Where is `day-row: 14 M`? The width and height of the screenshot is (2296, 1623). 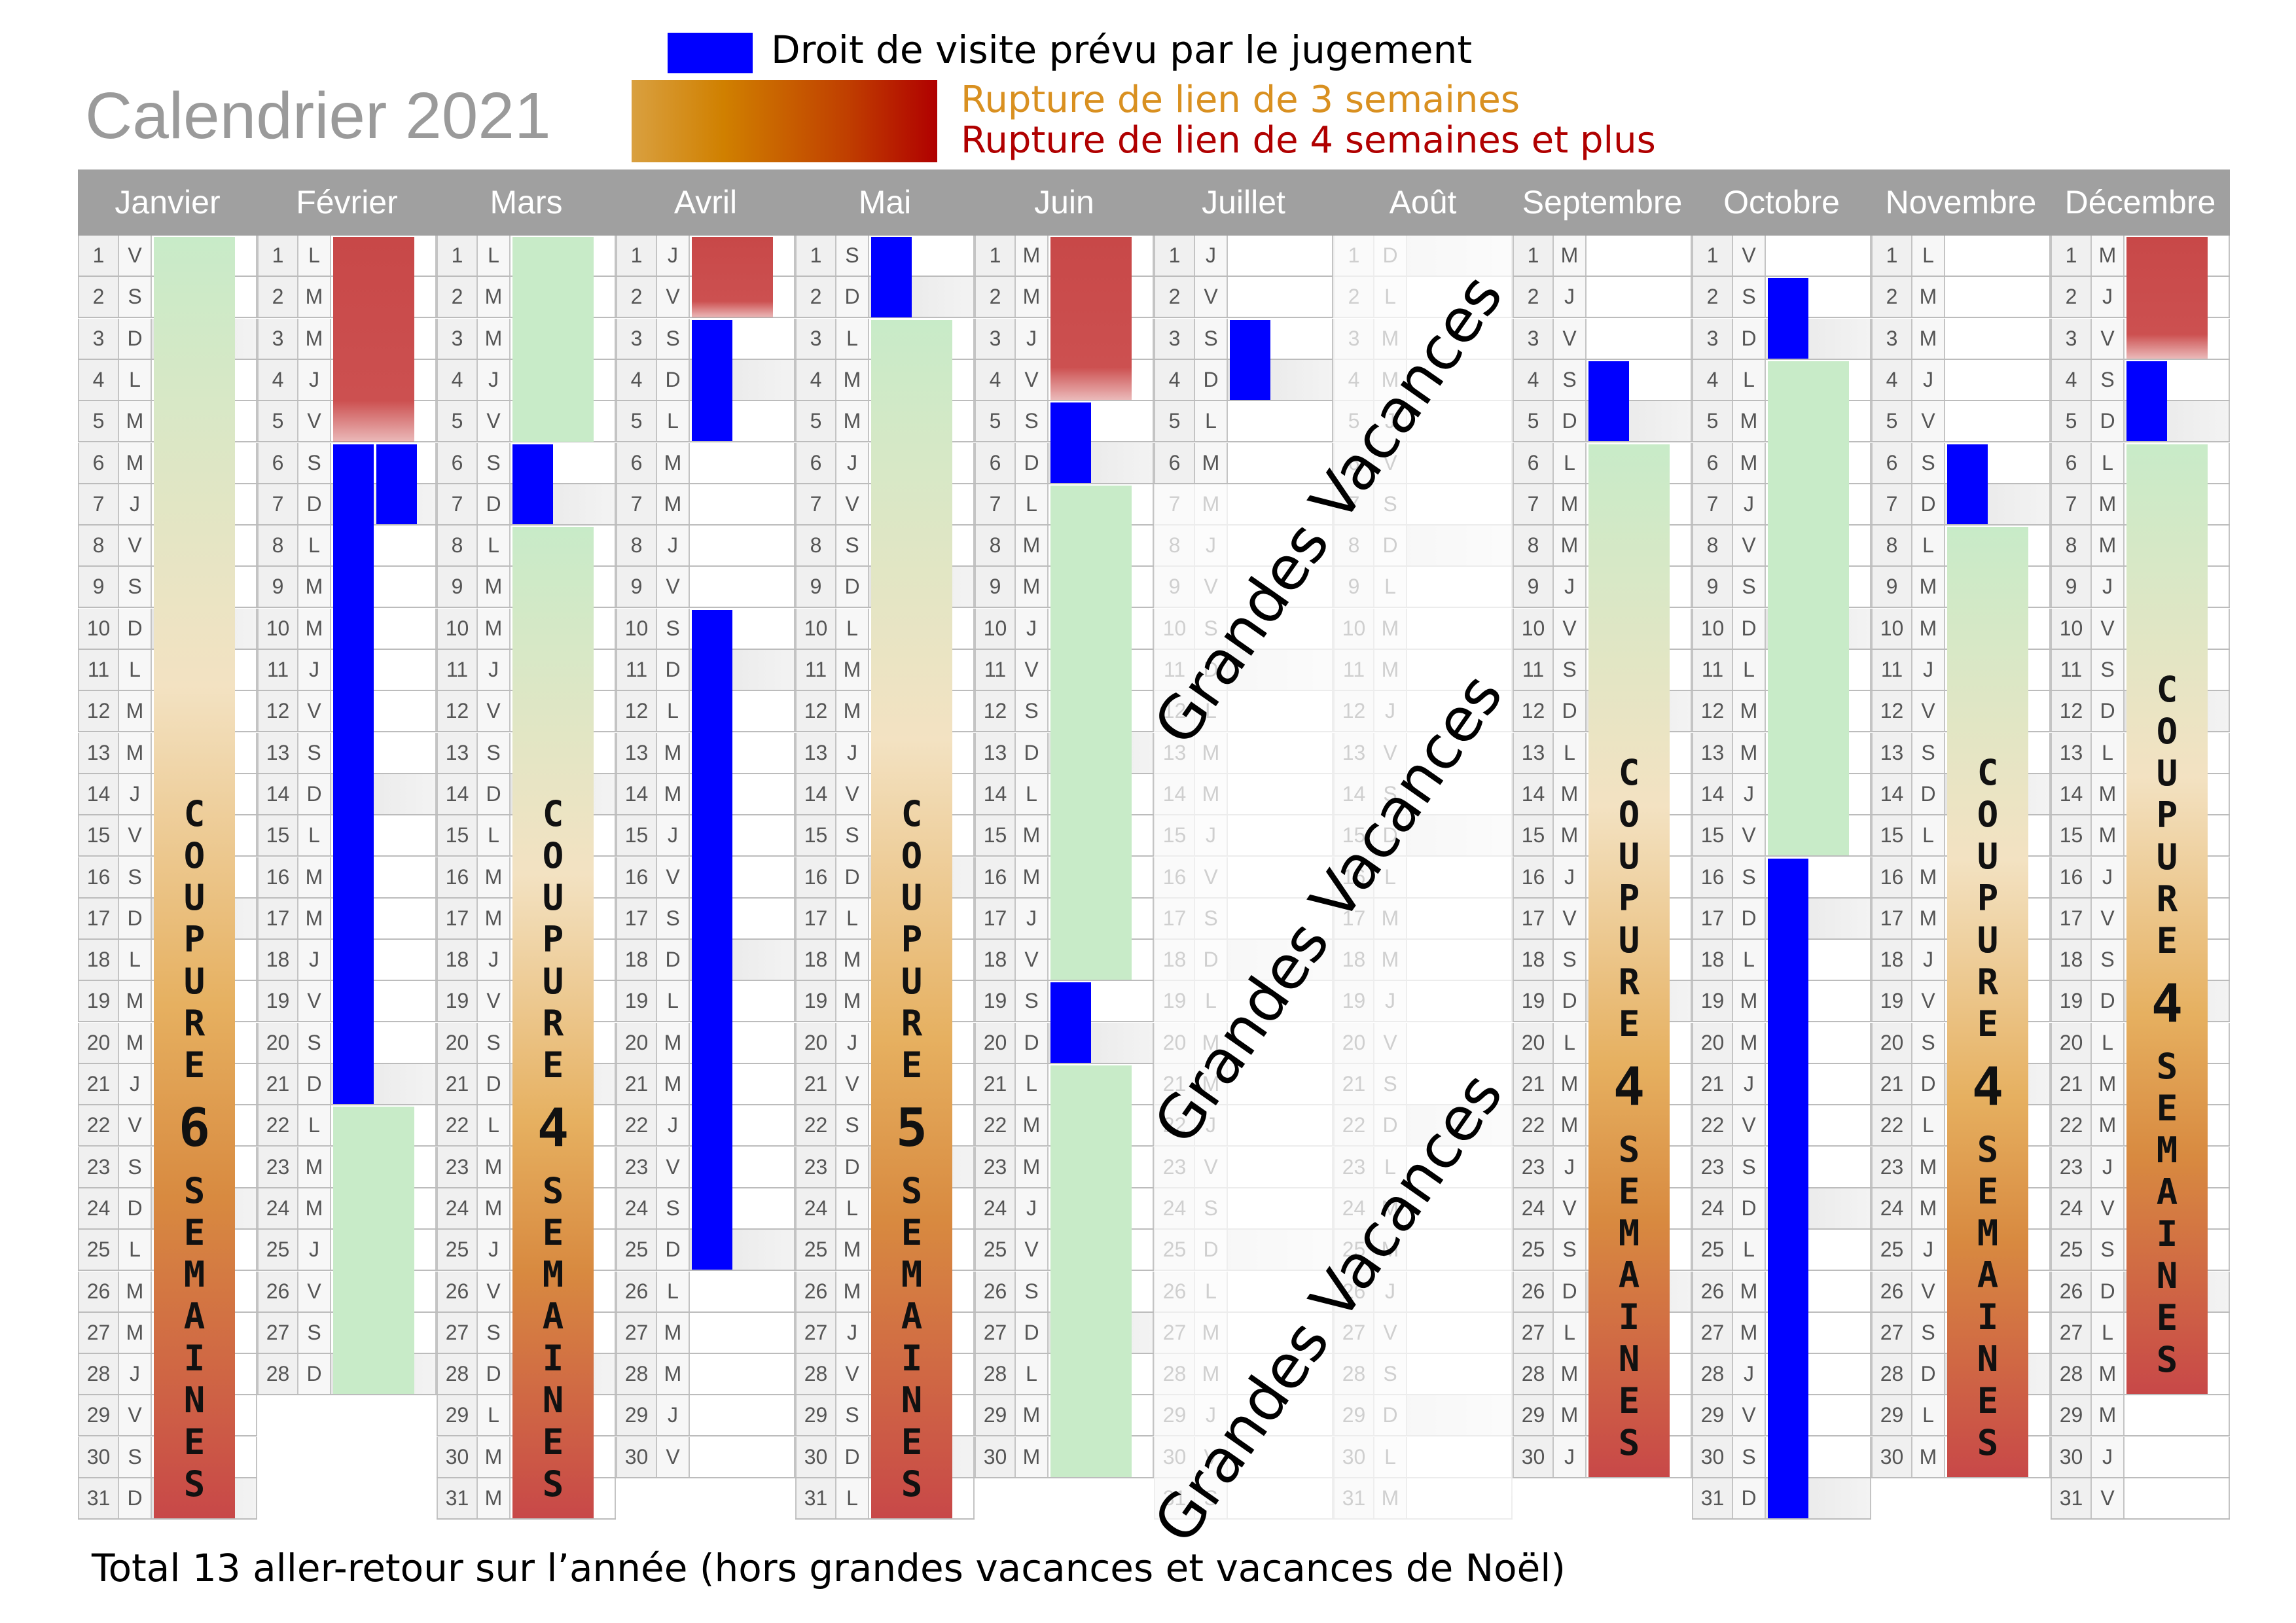
day-row: 14 M is located at coordinates (1602, 794).